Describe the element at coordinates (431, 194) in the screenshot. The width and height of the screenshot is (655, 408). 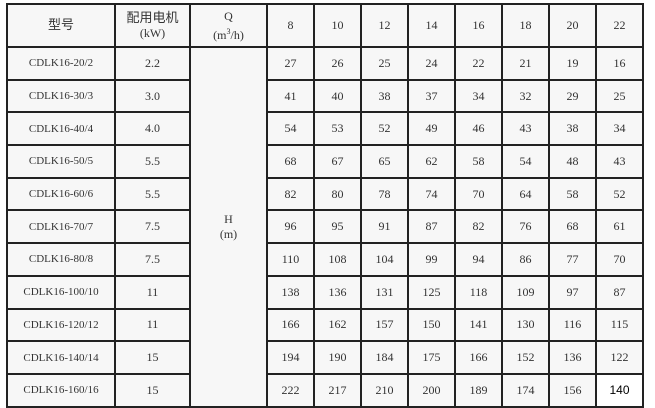
I see `head-value-cell: 74` at that location.